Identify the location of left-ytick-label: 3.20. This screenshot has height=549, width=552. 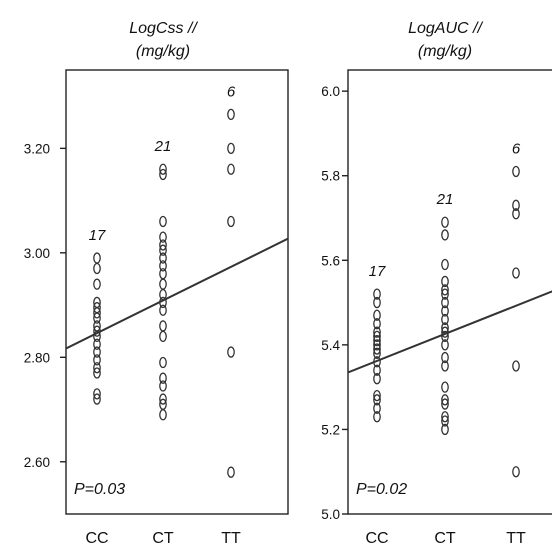
(37, 148).